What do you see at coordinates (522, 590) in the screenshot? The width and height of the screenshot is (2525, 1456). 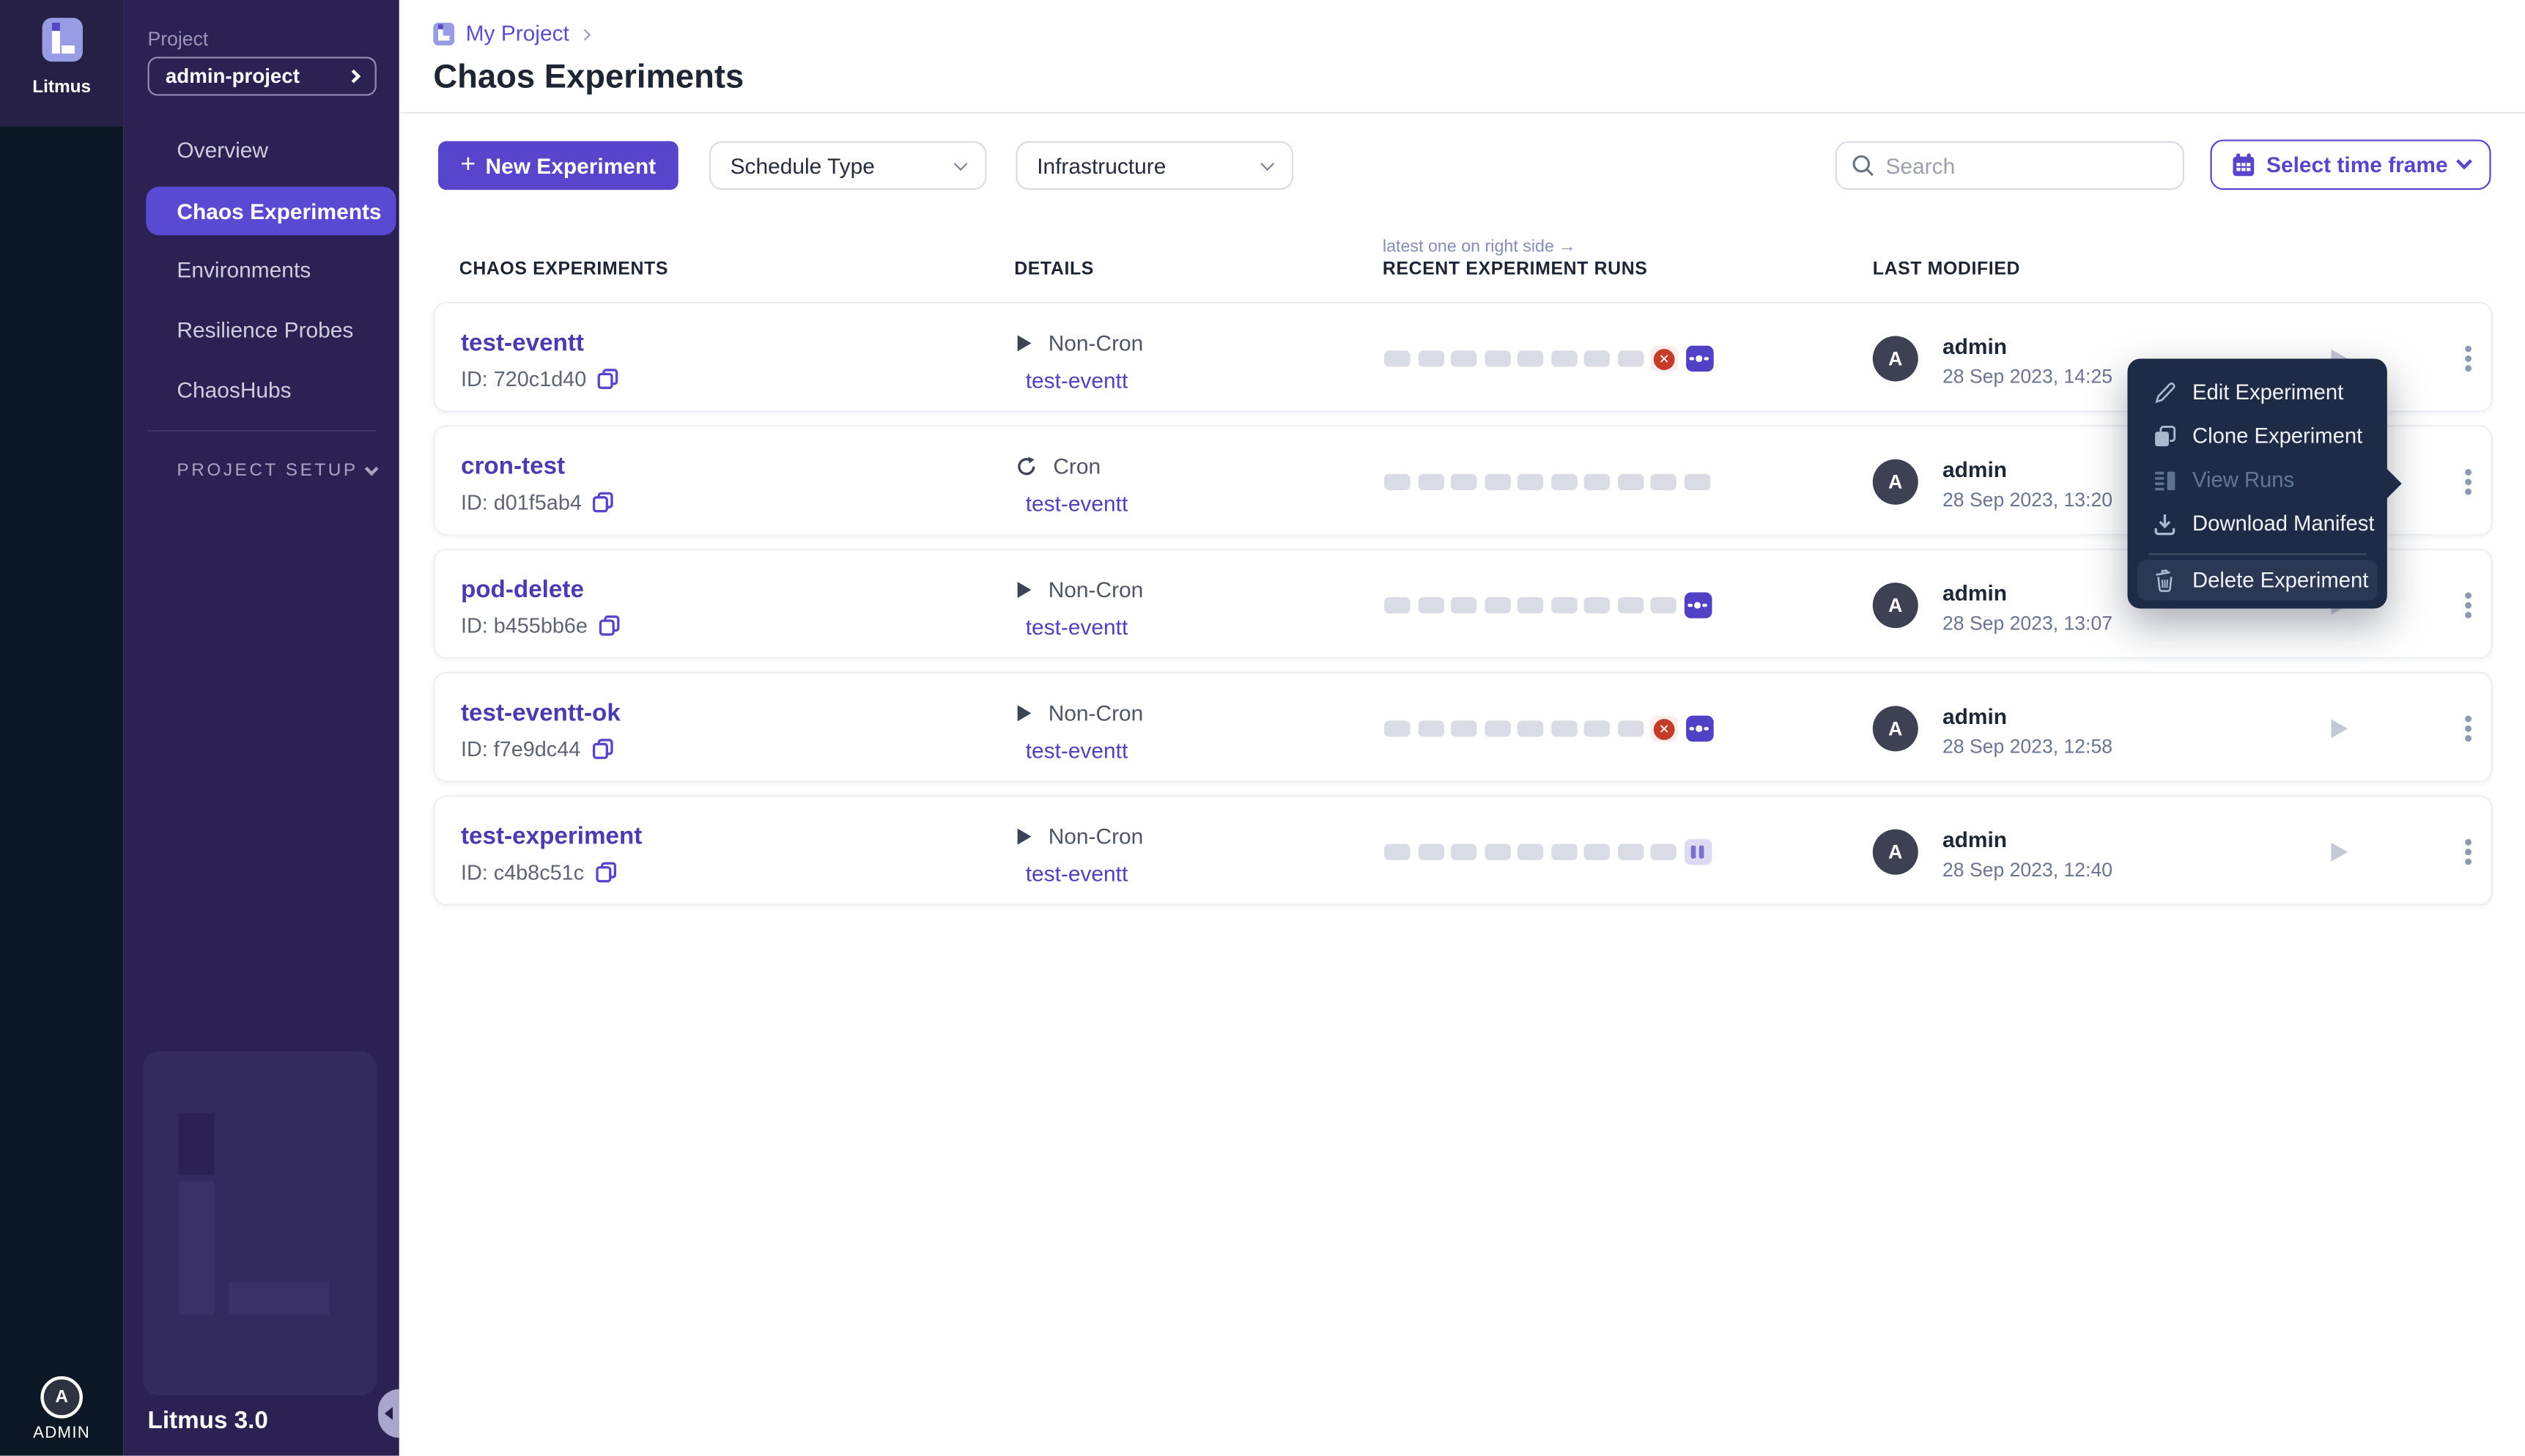 I see `experiment-name-link: pod-delete` at bounding box center [522, 590].